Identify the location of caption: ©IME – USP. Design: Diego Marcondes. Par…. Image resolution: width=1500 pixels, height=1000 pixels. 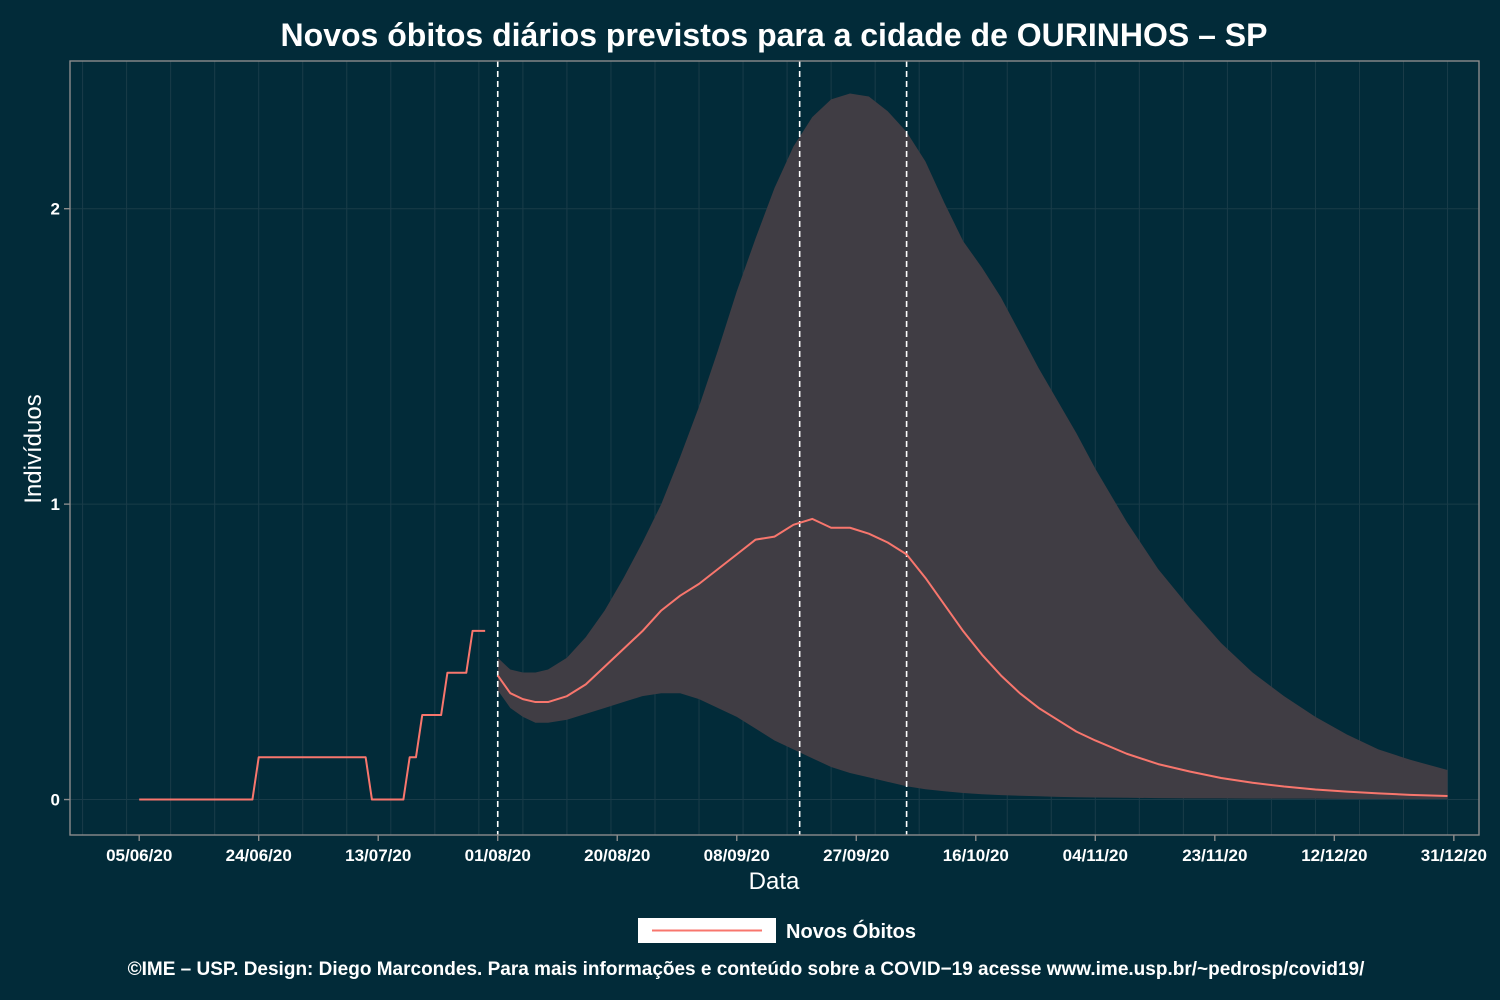
(746, 969).